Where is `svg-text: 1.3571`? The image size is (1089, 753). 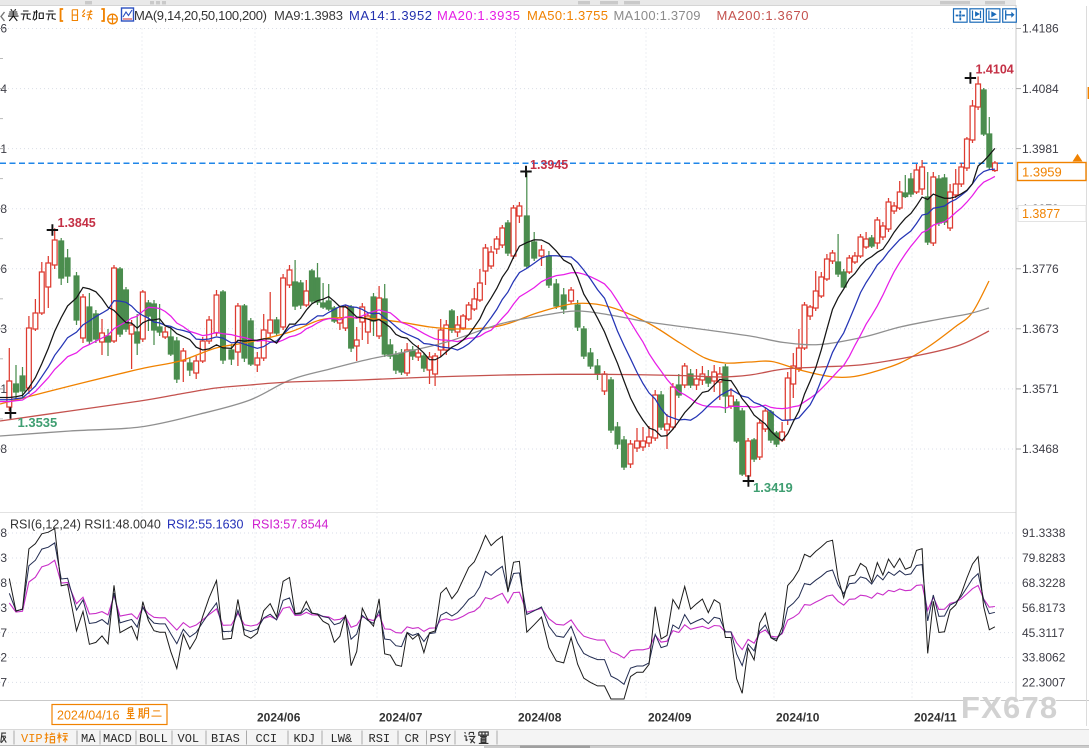
svg-text: 1.3571 is located at coordinates (1040, 389).